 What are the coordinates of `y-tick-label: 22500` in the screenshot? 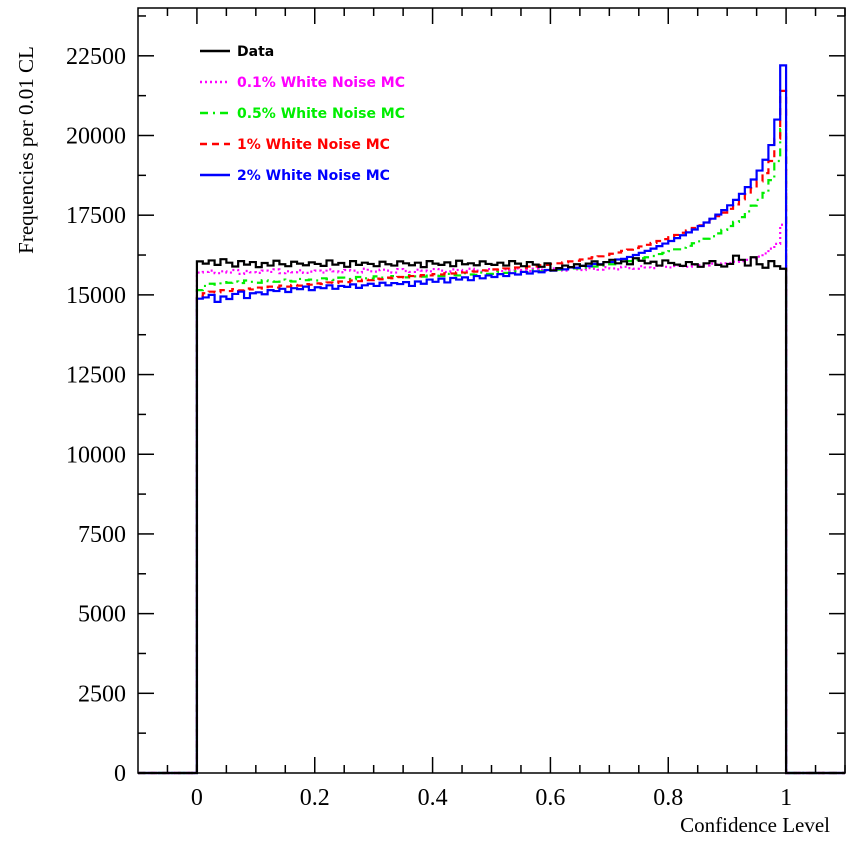 It's located at (96, 57).